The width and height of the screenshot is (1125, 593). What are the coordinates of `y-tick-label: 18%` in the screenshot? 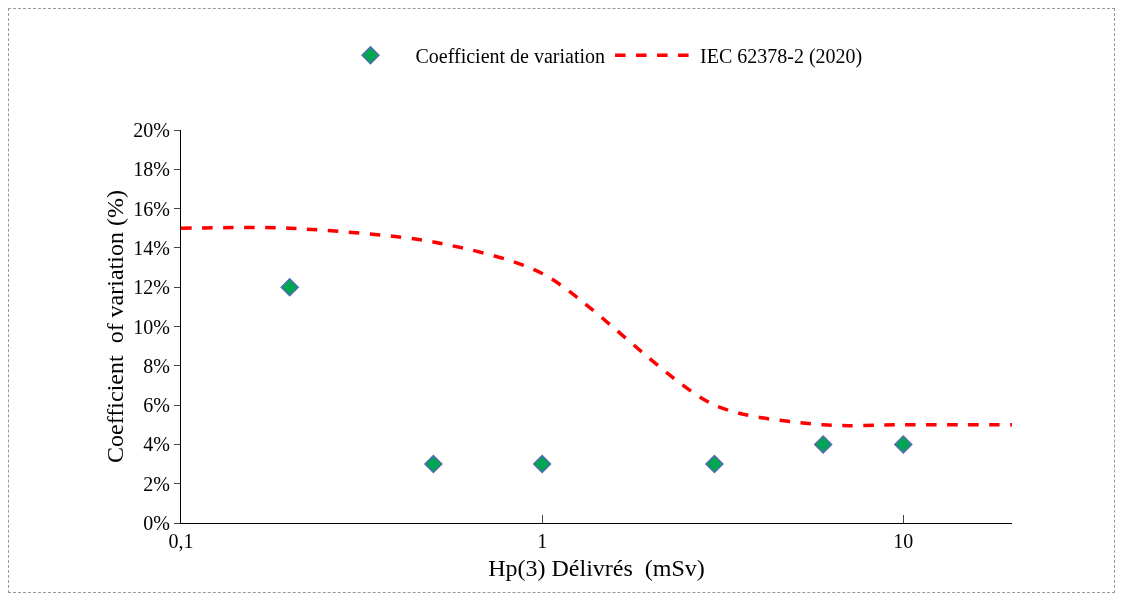 It's located at (151, 169).